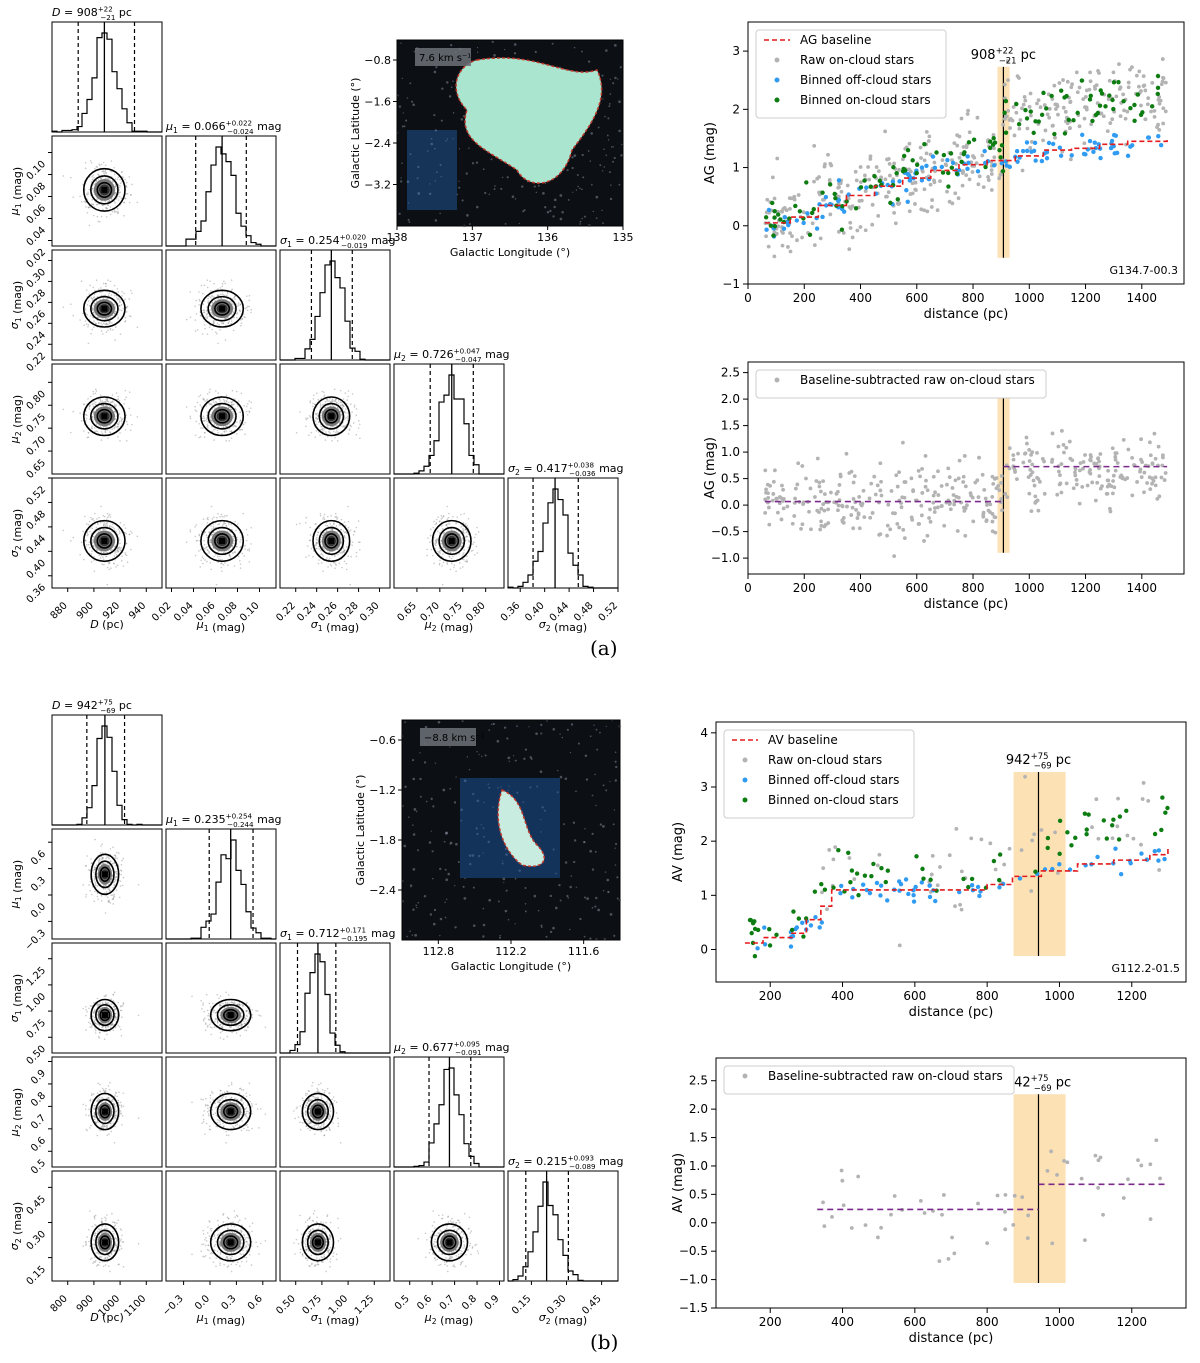 This screenshot has height=1363, width=1200. I want to click on tick-label: 0.06, so click(37, 215).